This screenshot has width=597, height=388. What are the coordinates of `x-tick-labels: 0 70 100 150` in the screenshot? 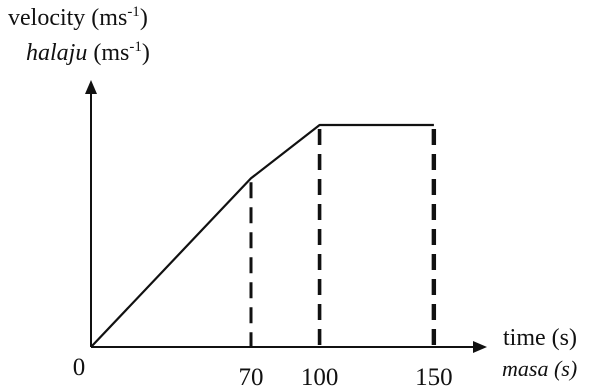 It's located at (263, 371).